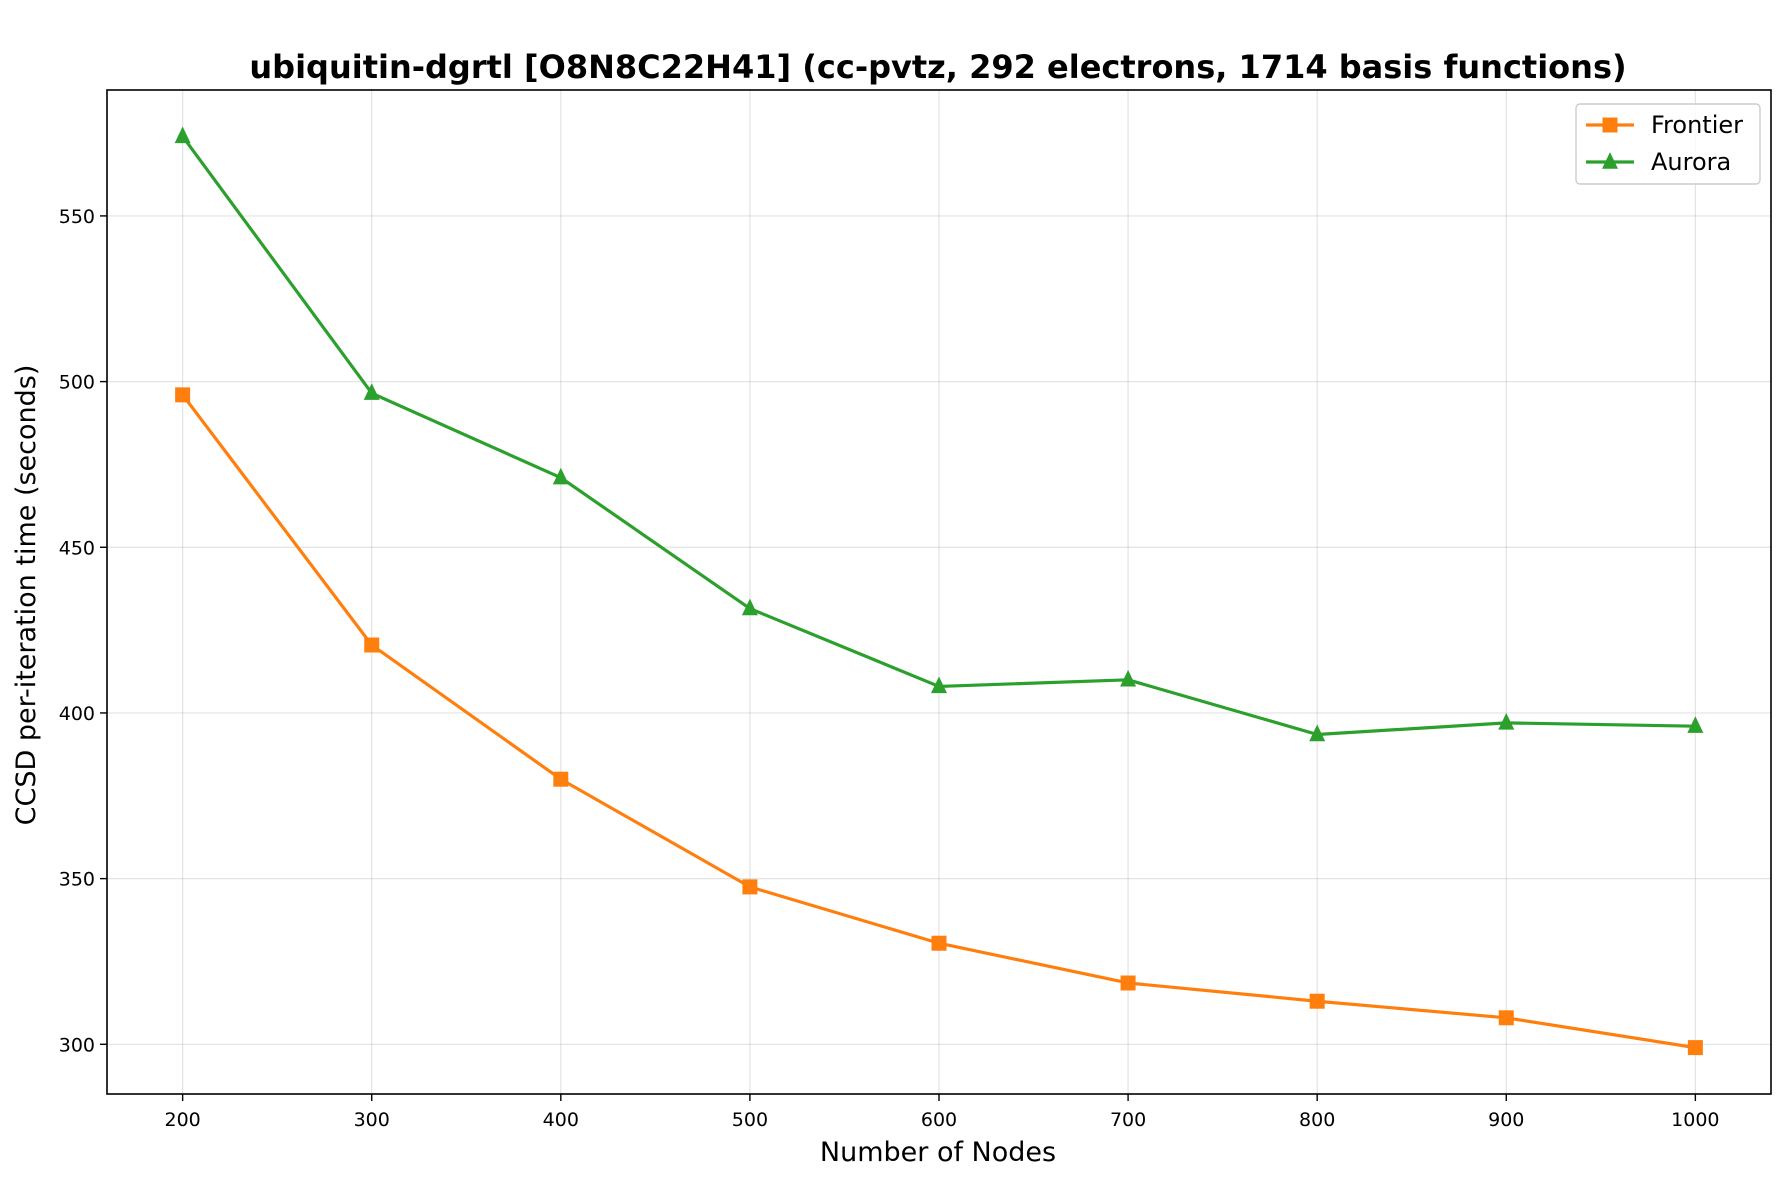 The width and height of the screenshot is (1784, 1180). Describe the element at coordinates (372, 1120) in the screenshot. I see `x-tick-label: 300` at that location.